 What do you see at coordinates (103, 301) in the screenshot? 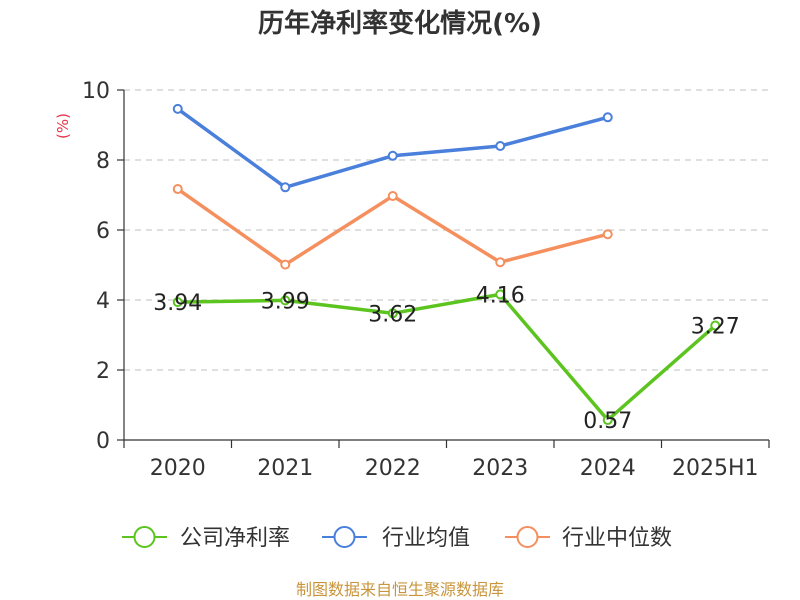
I see `y-tick-label: 4` at bounding box center [103, 301].